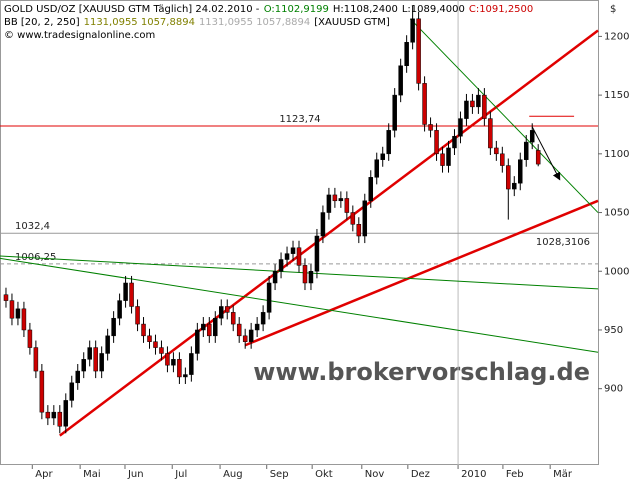 The width and height of the screenshot is (640, 480). Describe the element at coordinates (42, 22) in the screenshot. I see `header-segment: BB [20, 2, 250]` at that location.